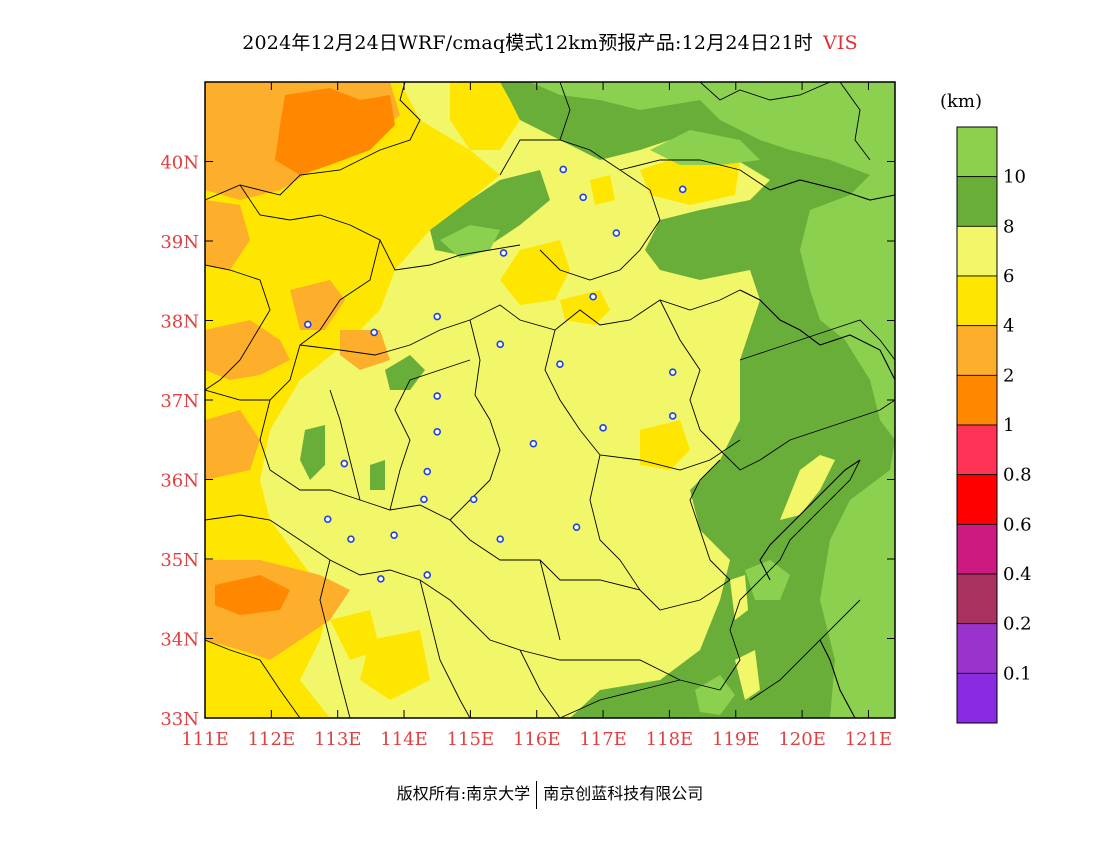 The image size is (1100, 850). I want to click on legend-label: 4, so click(1008, 326).